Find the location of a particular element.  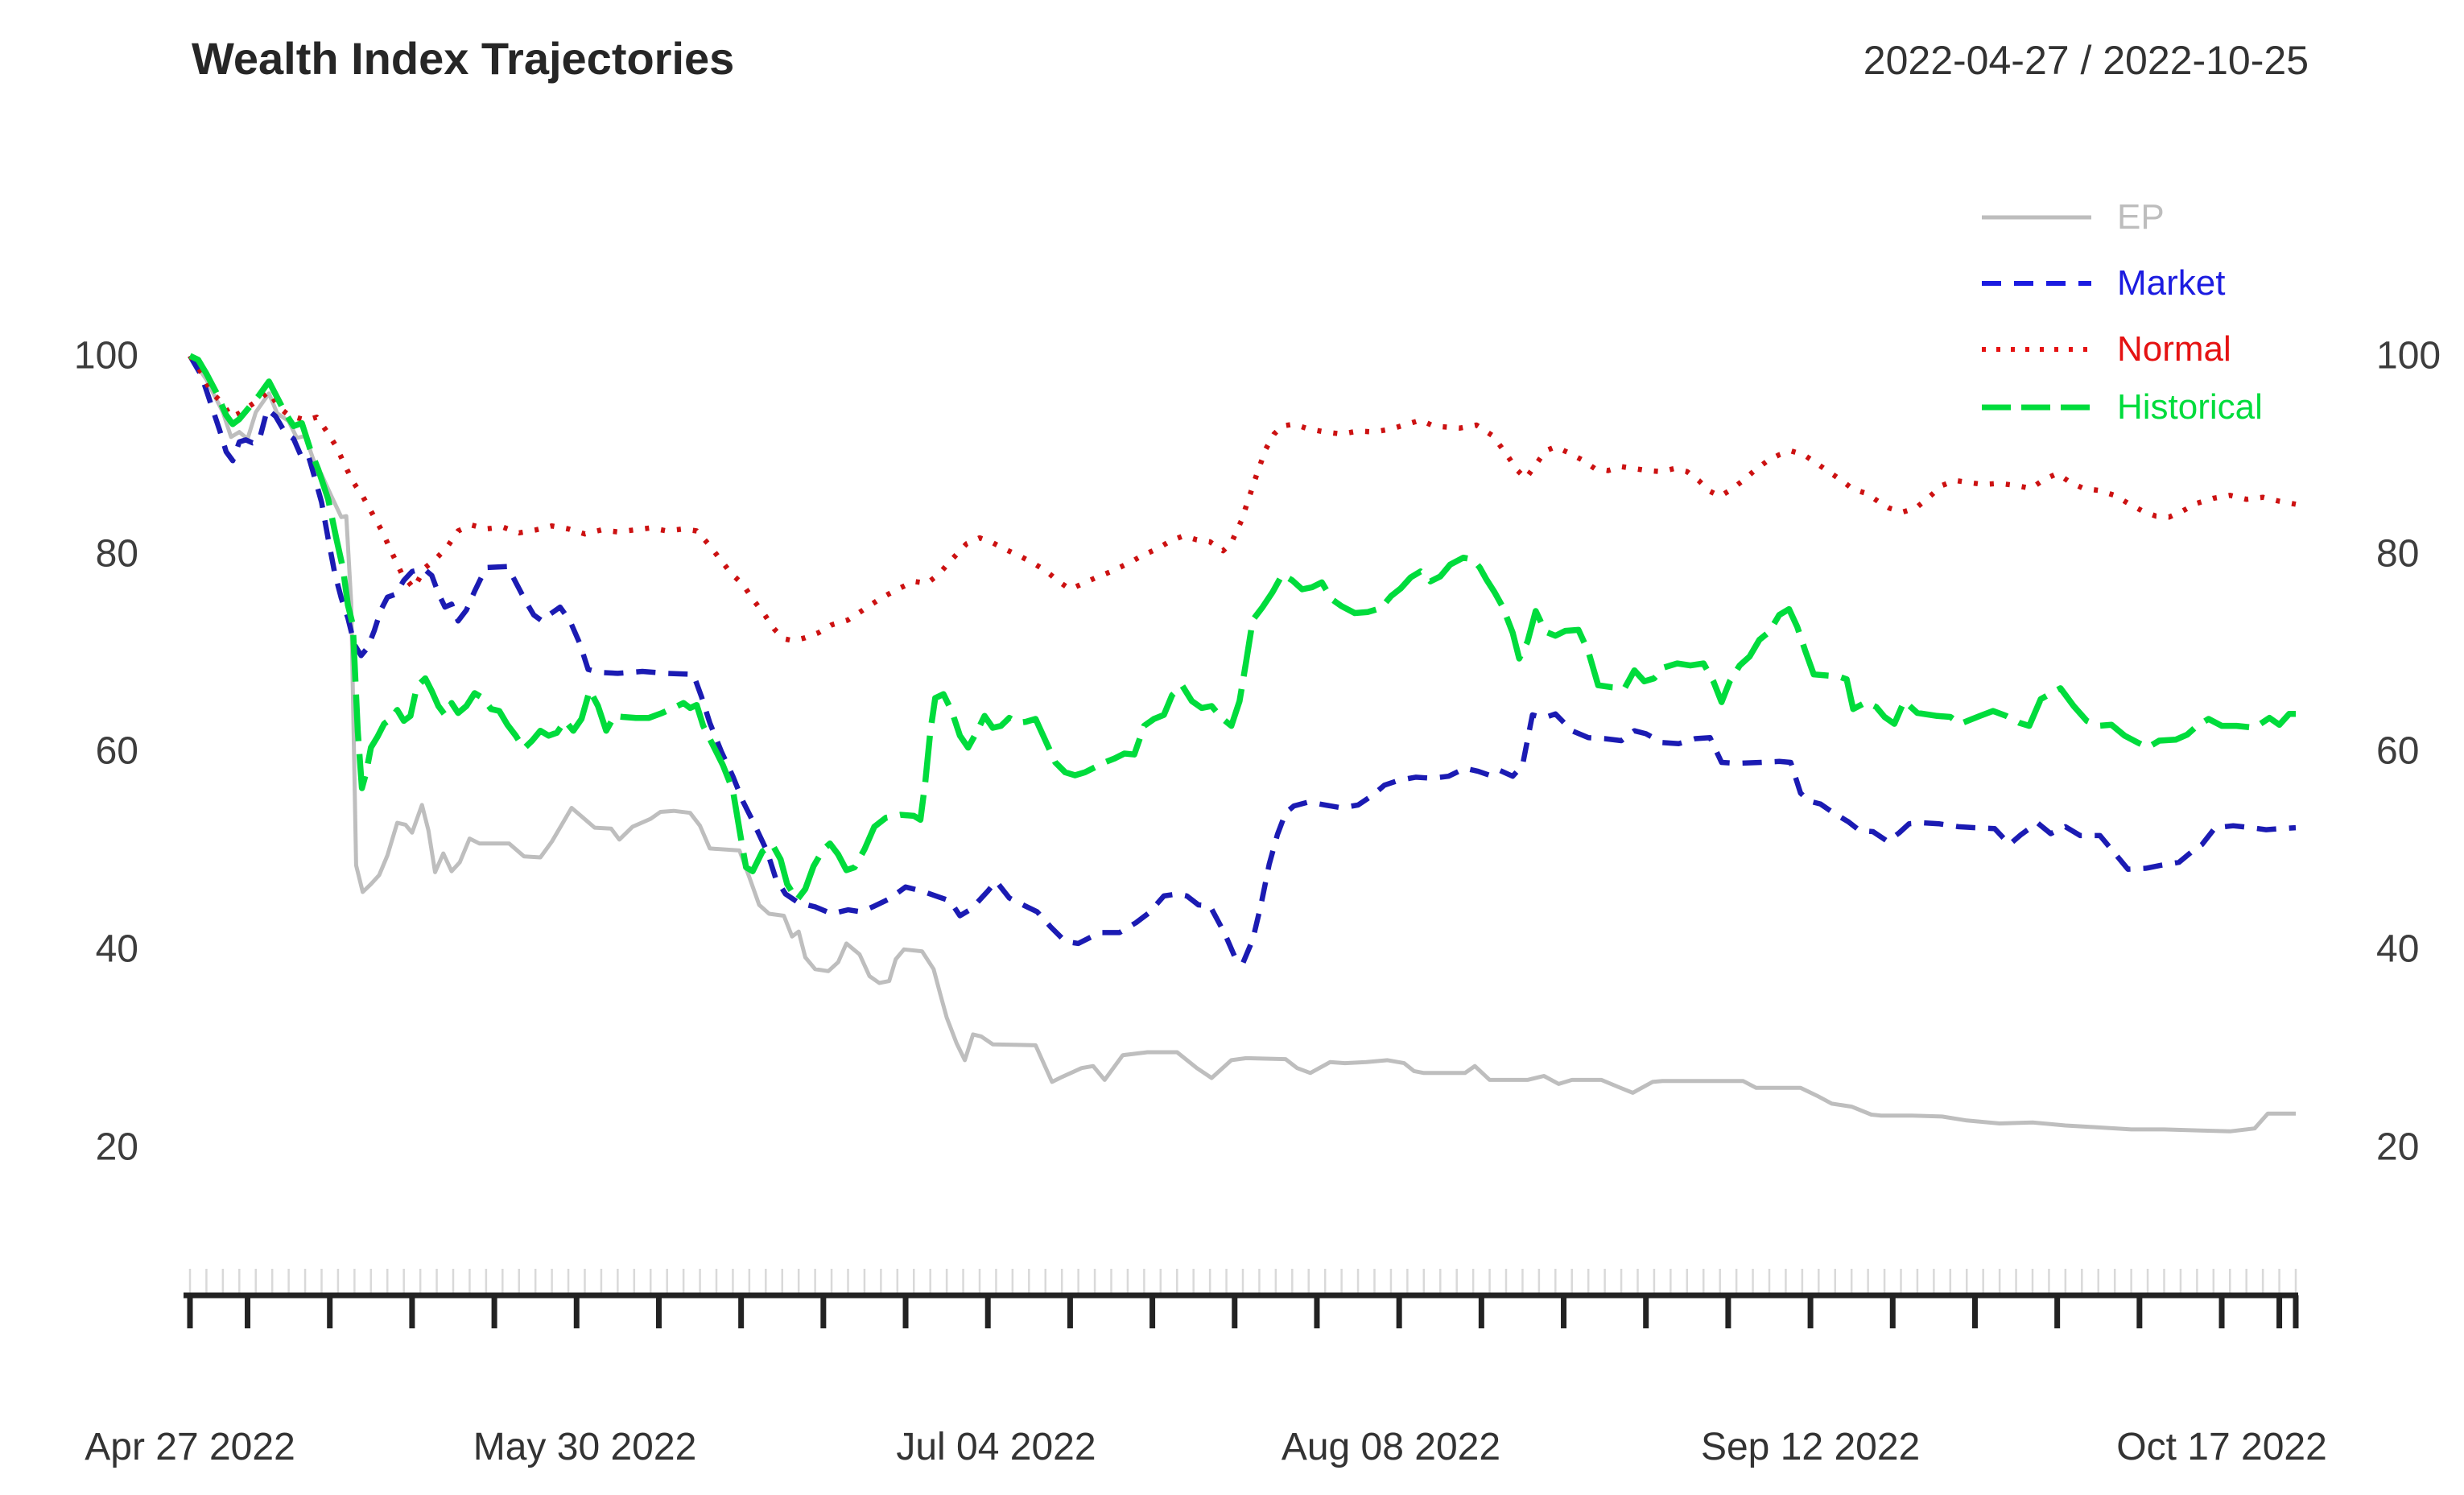

legend-item-ep: EP is located at coordinates (2207, 218).